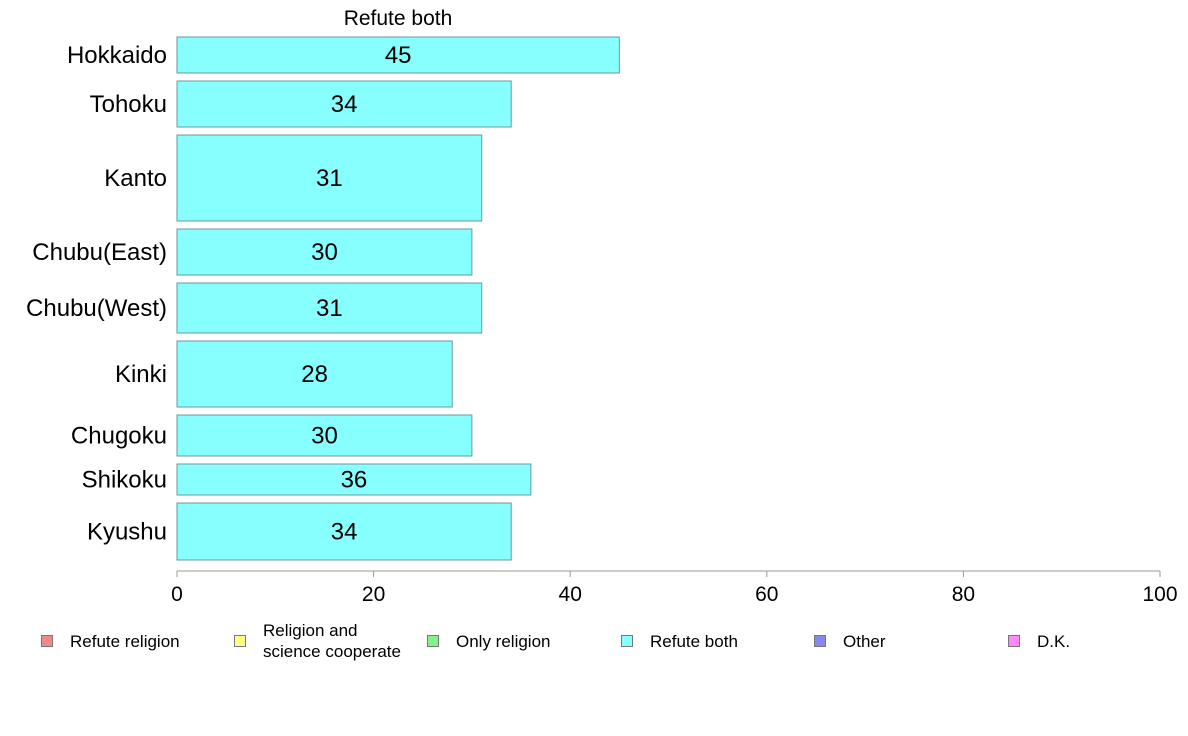 Image resolution: width=1188 pixels, height=736 pixels. I want to click on legend-label: Religion and science cooperate, so click(332, 641).